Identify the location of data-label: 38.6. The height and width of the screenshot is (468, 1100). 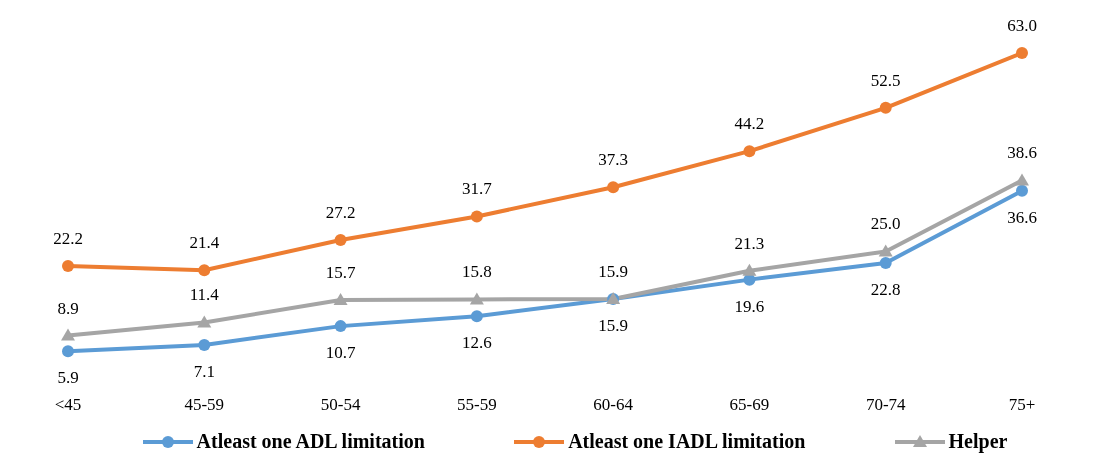
(1022, 153).